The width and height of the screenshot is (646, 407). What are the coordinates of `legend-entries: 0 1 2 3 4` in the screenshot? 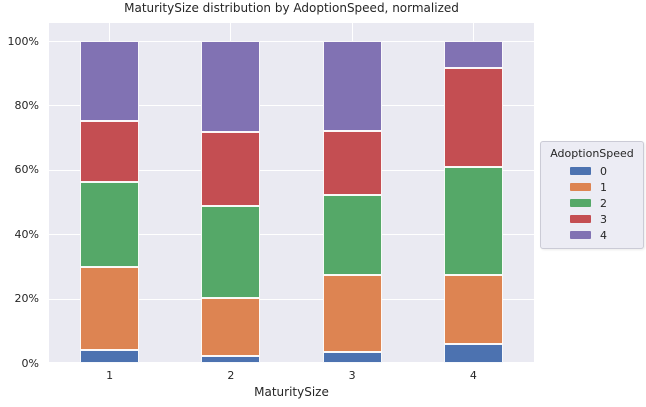 It's located at (592, 203).